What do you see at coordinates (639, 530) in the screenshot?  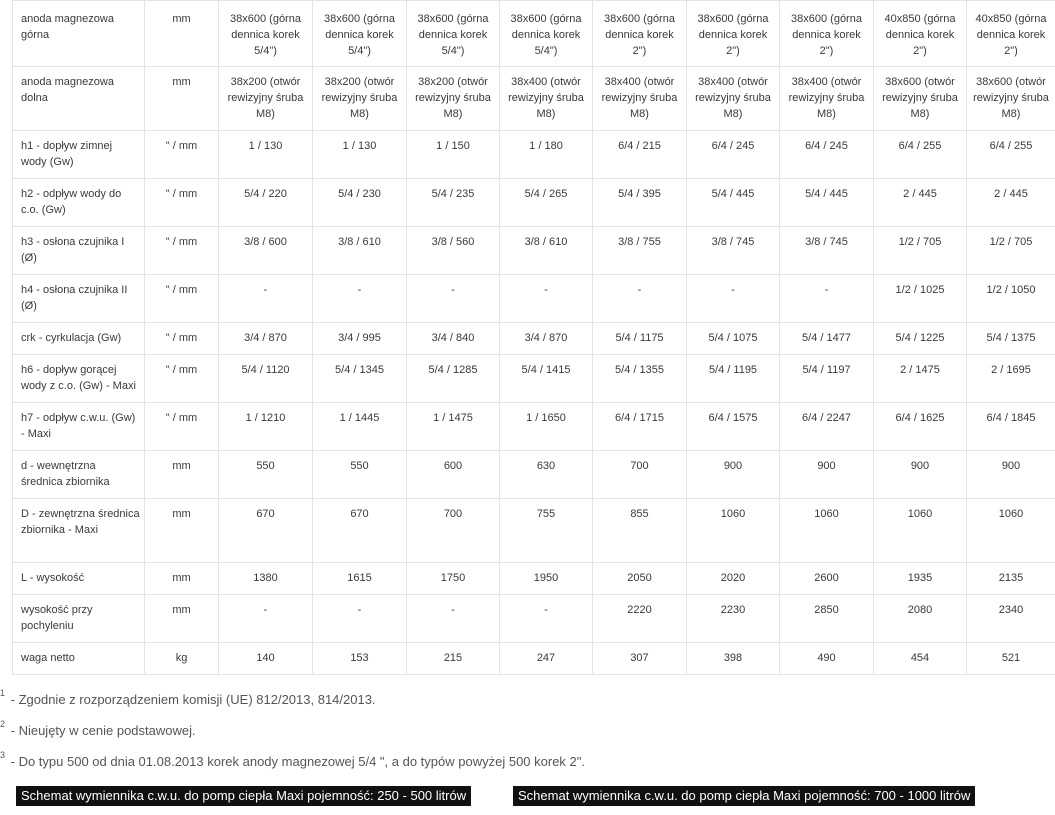 I see `table-cell: 855` at bounding box center [639, 530].